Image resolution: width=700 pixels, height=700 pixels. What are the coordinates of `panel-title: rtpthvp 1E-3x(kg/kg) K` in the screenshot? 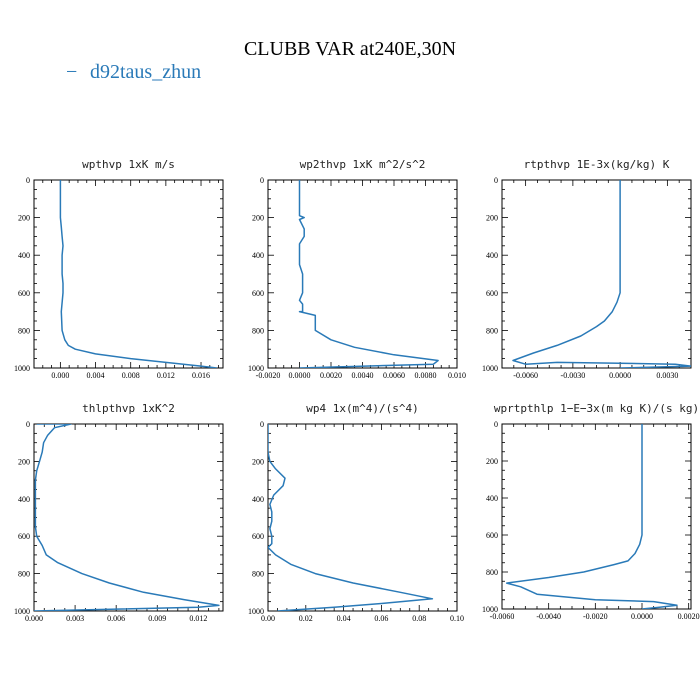 It's located at (597, 164).